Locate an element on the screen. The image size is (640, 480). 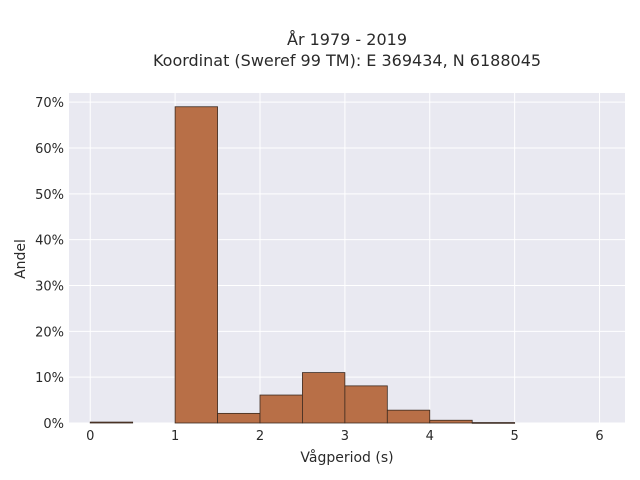
x-tick-label-0: 0 is located at coordinates (90, 436).